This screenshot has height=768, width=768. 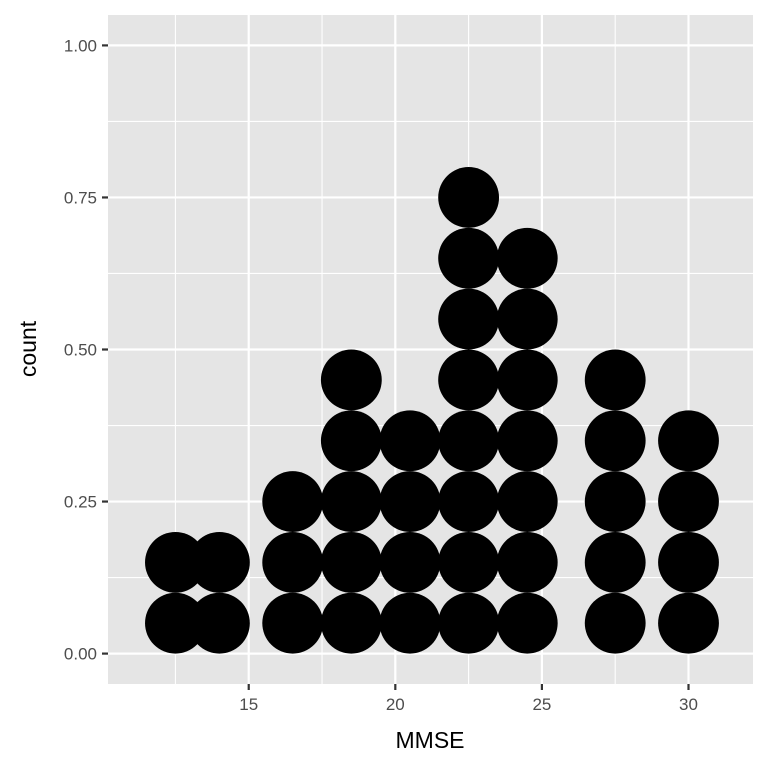 I want to click on y-tick-label: 0.75, so click(x=80, y=197).